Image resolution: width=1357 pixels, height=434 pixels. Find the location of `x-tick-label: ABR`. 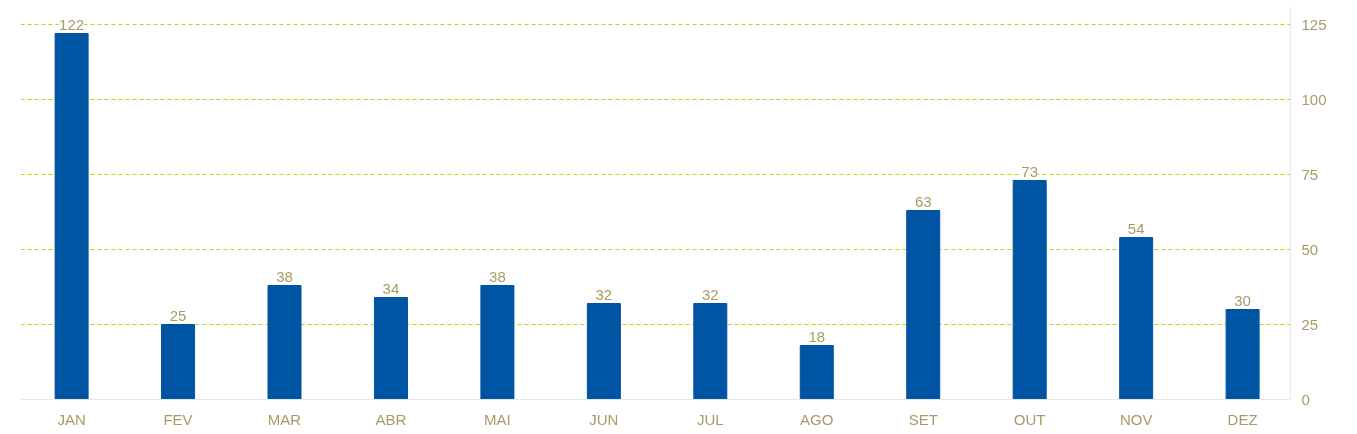

x-tick-label: ABR is located at coordinates (391, 419).